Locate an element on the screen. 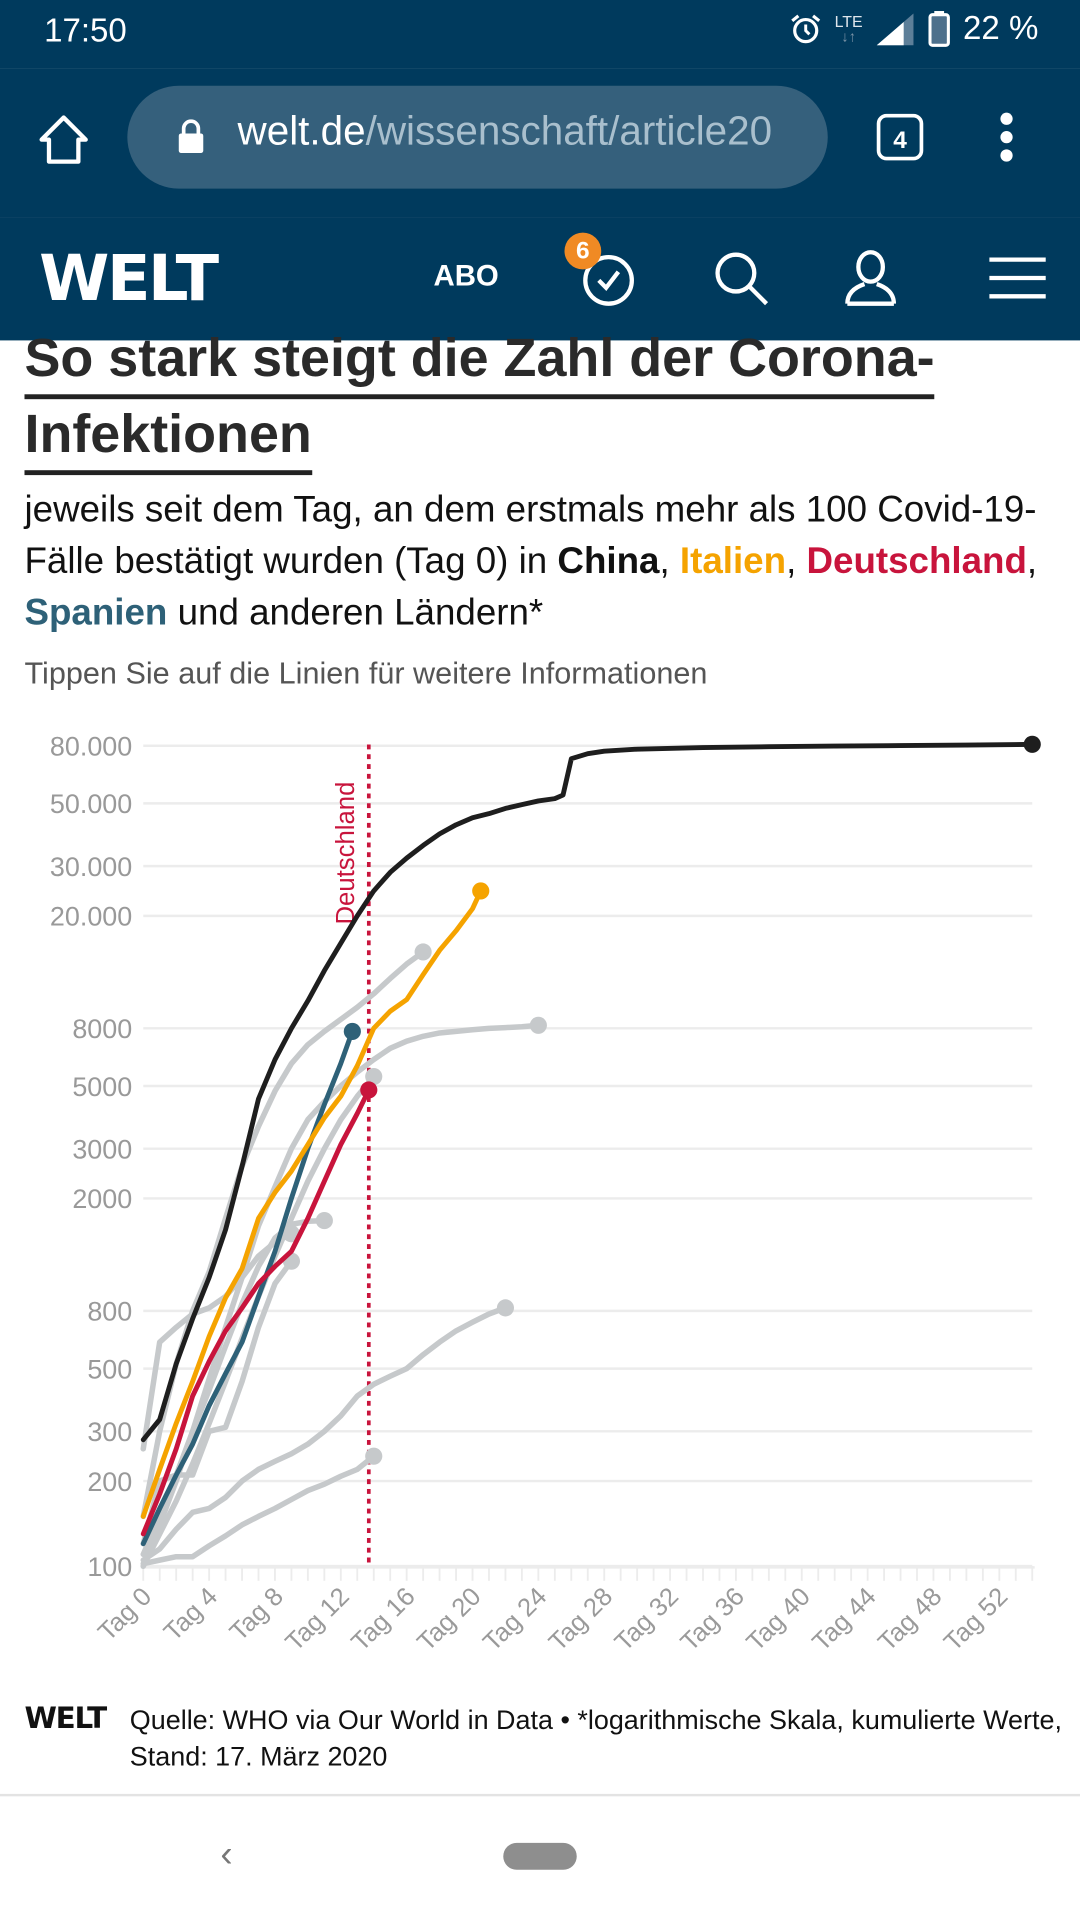  annotation: Deutschland is located at coordinates (351, 1155).